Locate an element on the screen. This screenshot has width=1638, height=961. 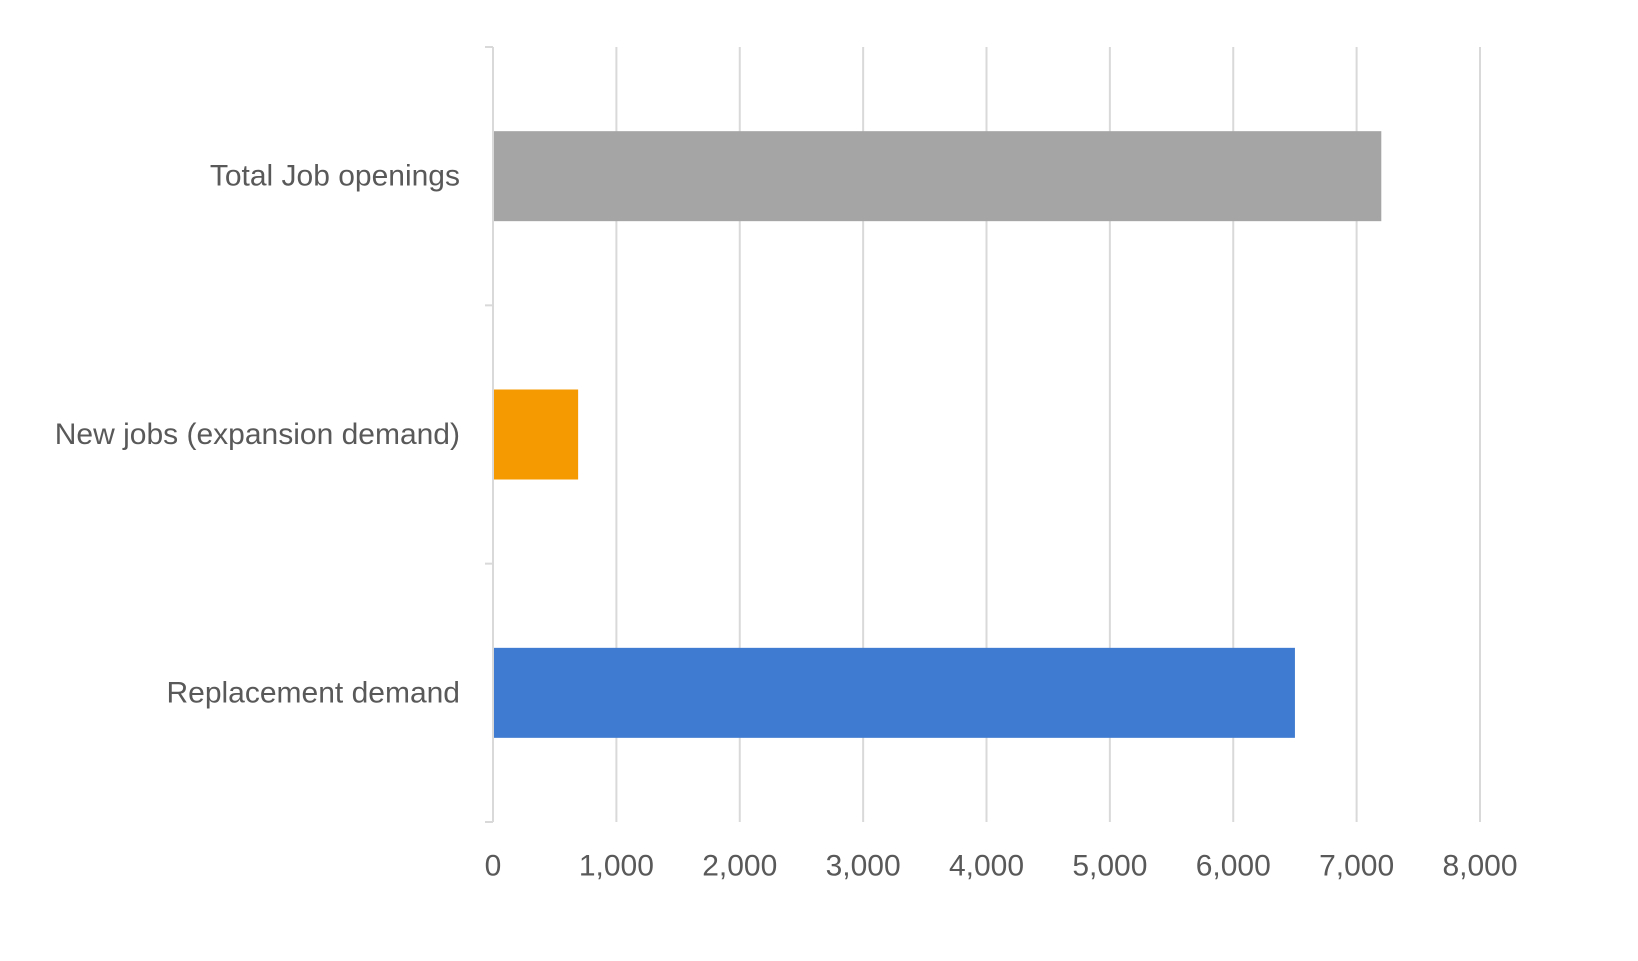
x-tick-label: 0 is located at coordinates (493, 866).